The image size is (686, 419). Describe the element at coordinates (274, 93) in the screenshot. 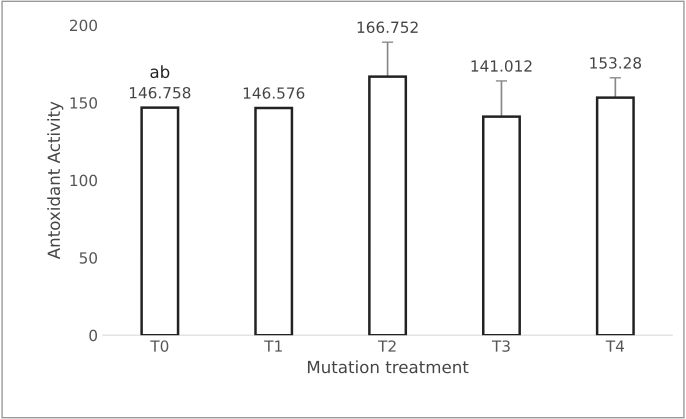

I see `data-label: 146.576` at that location.